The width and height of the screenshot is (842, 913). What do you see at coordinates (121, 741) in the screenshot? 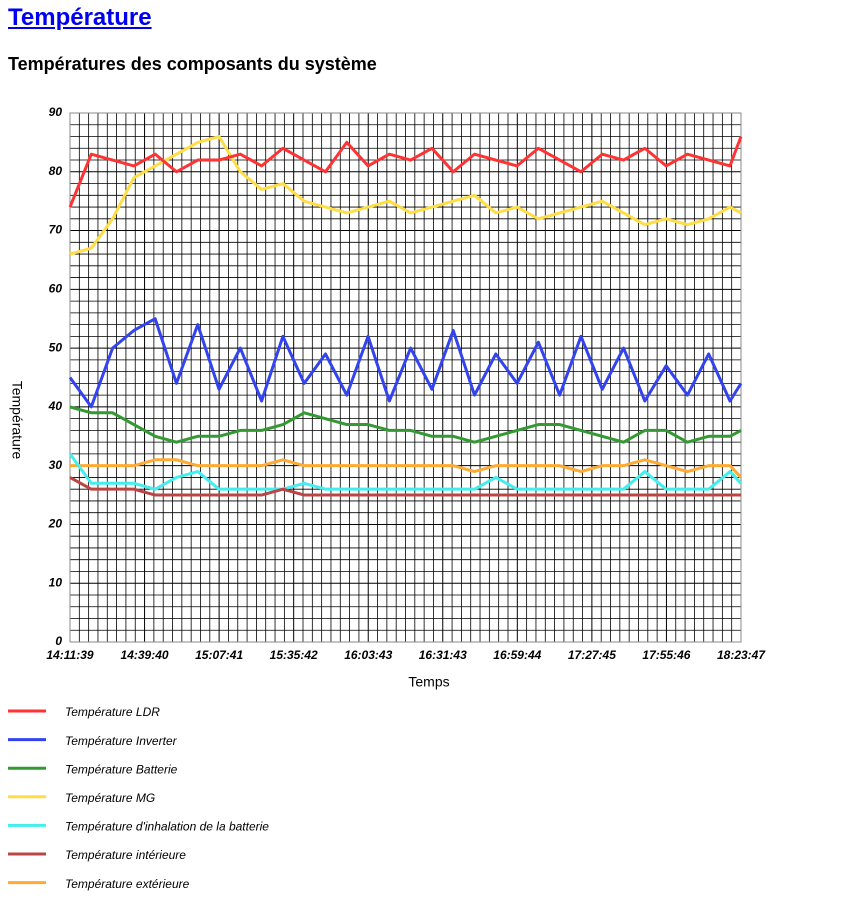
I see `legend-label: Température Inverter` at bounding box center [121, 741].